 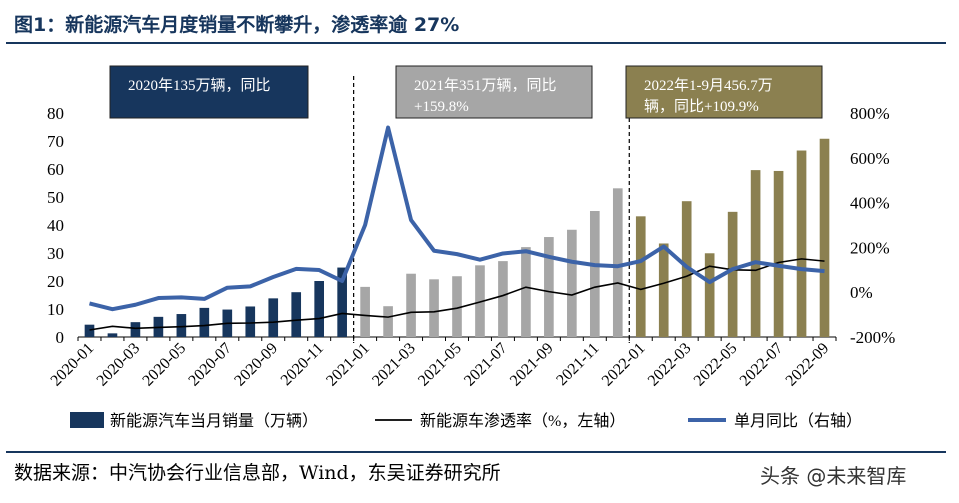 What do you see at coordinates (485, 85) in the screenshot?
I see `annotation-text: 2021年351万辆，同比` at bounding box center [485, 85].